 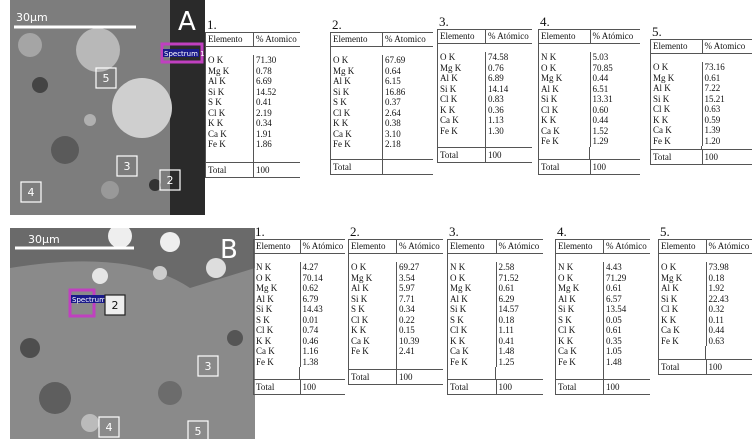 I want to click on cell: 14.57, so click(x=519, y=309).